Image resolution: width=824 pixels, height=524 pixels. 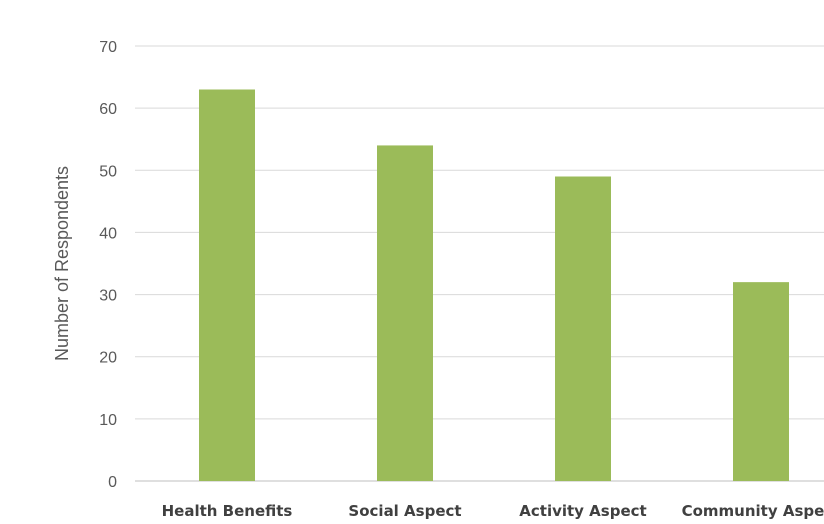 I want to click on y-tick-label: 40, so click(x=108, y=233).